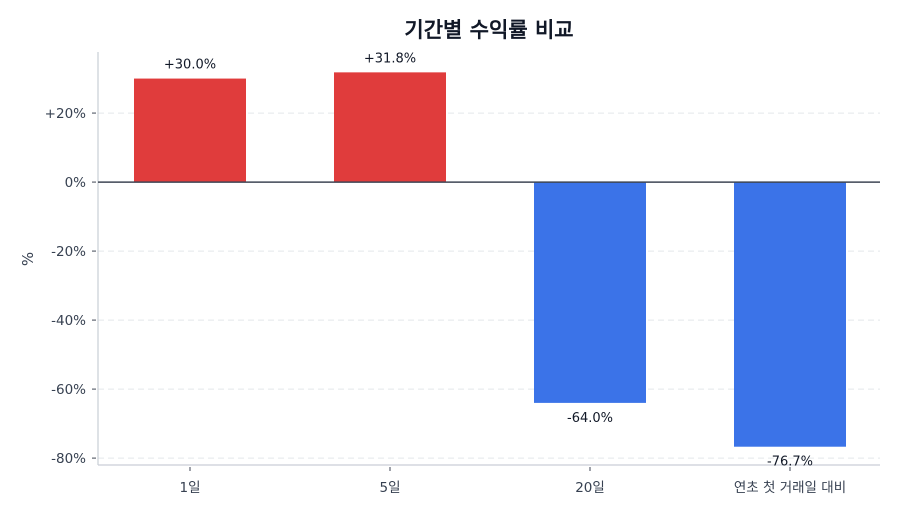  Describe the element at coordinates (590, 488) in the screenshot. I see `x-tick-label: 20일` at that location.